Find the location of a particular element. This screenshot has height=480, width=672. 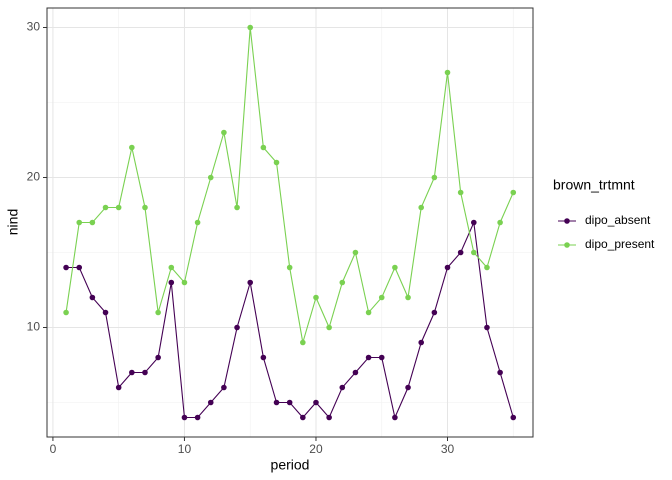

x-tick-label: 30 is located at coordinates (448, 449).